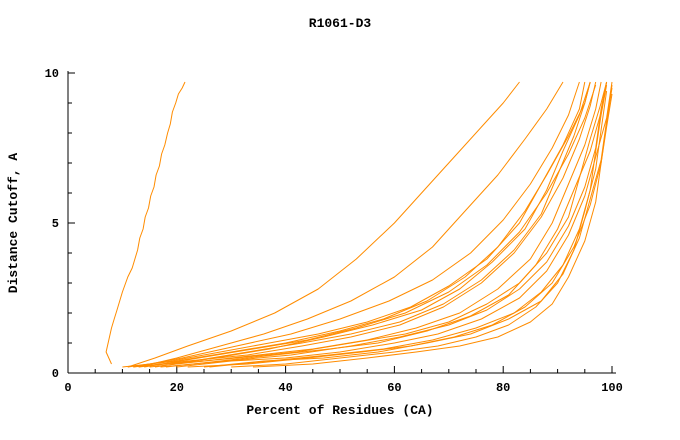 Image resolution: width=680 pixels, height=440 pixels. I want to click on x-tick-label: 40, so click(285, 388).